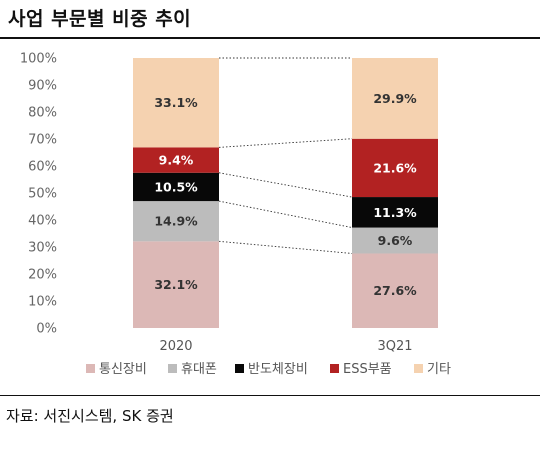 The width and height of the screenshot is (540, 449). Describe the element at coordinates (42, 275) in the screenshot. I see `y-tick-label: 20%` at that location.